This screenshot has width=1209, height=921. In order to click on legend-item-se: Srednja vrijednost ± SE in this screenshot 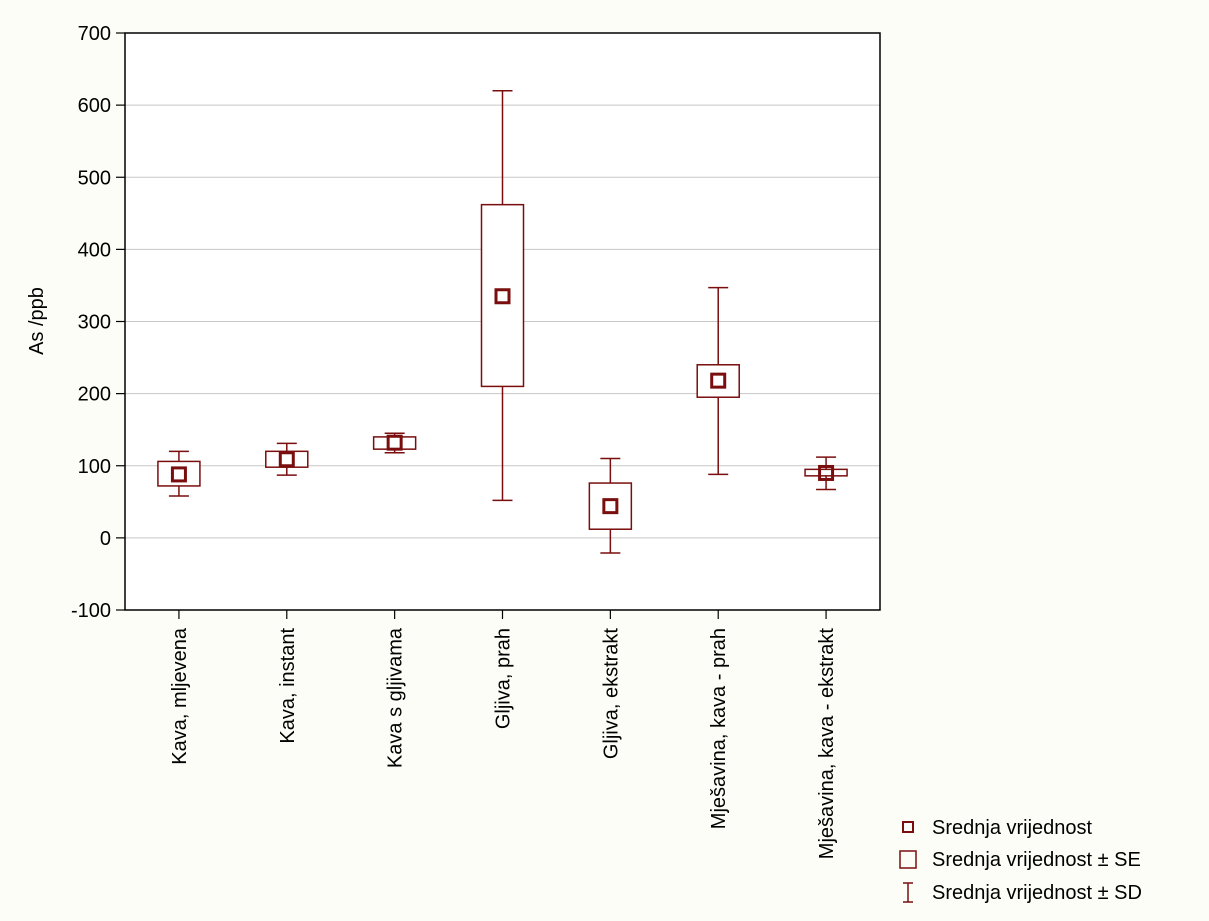, I will do `click(1020, 860)`.